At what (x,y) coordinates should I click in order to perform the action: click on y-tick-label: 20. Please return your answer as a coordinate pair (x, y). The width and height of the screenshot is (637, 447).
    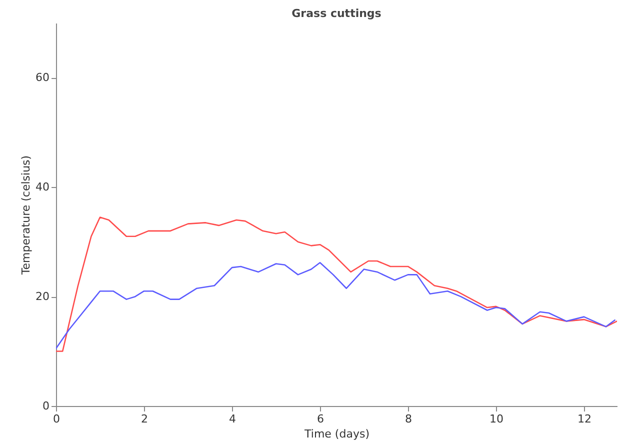
    Looking at the image, I should click on (43, 297).